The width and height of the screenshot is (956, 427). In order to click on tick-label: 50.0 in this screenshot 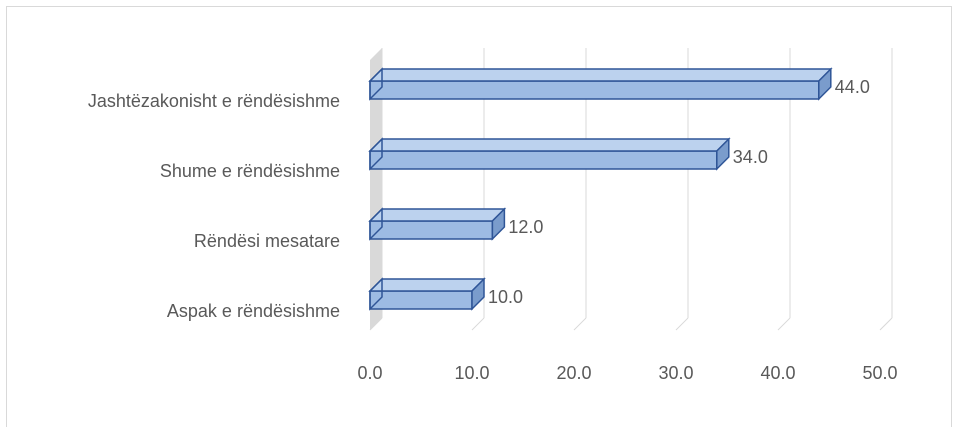, I will do `click(879, 373)`.